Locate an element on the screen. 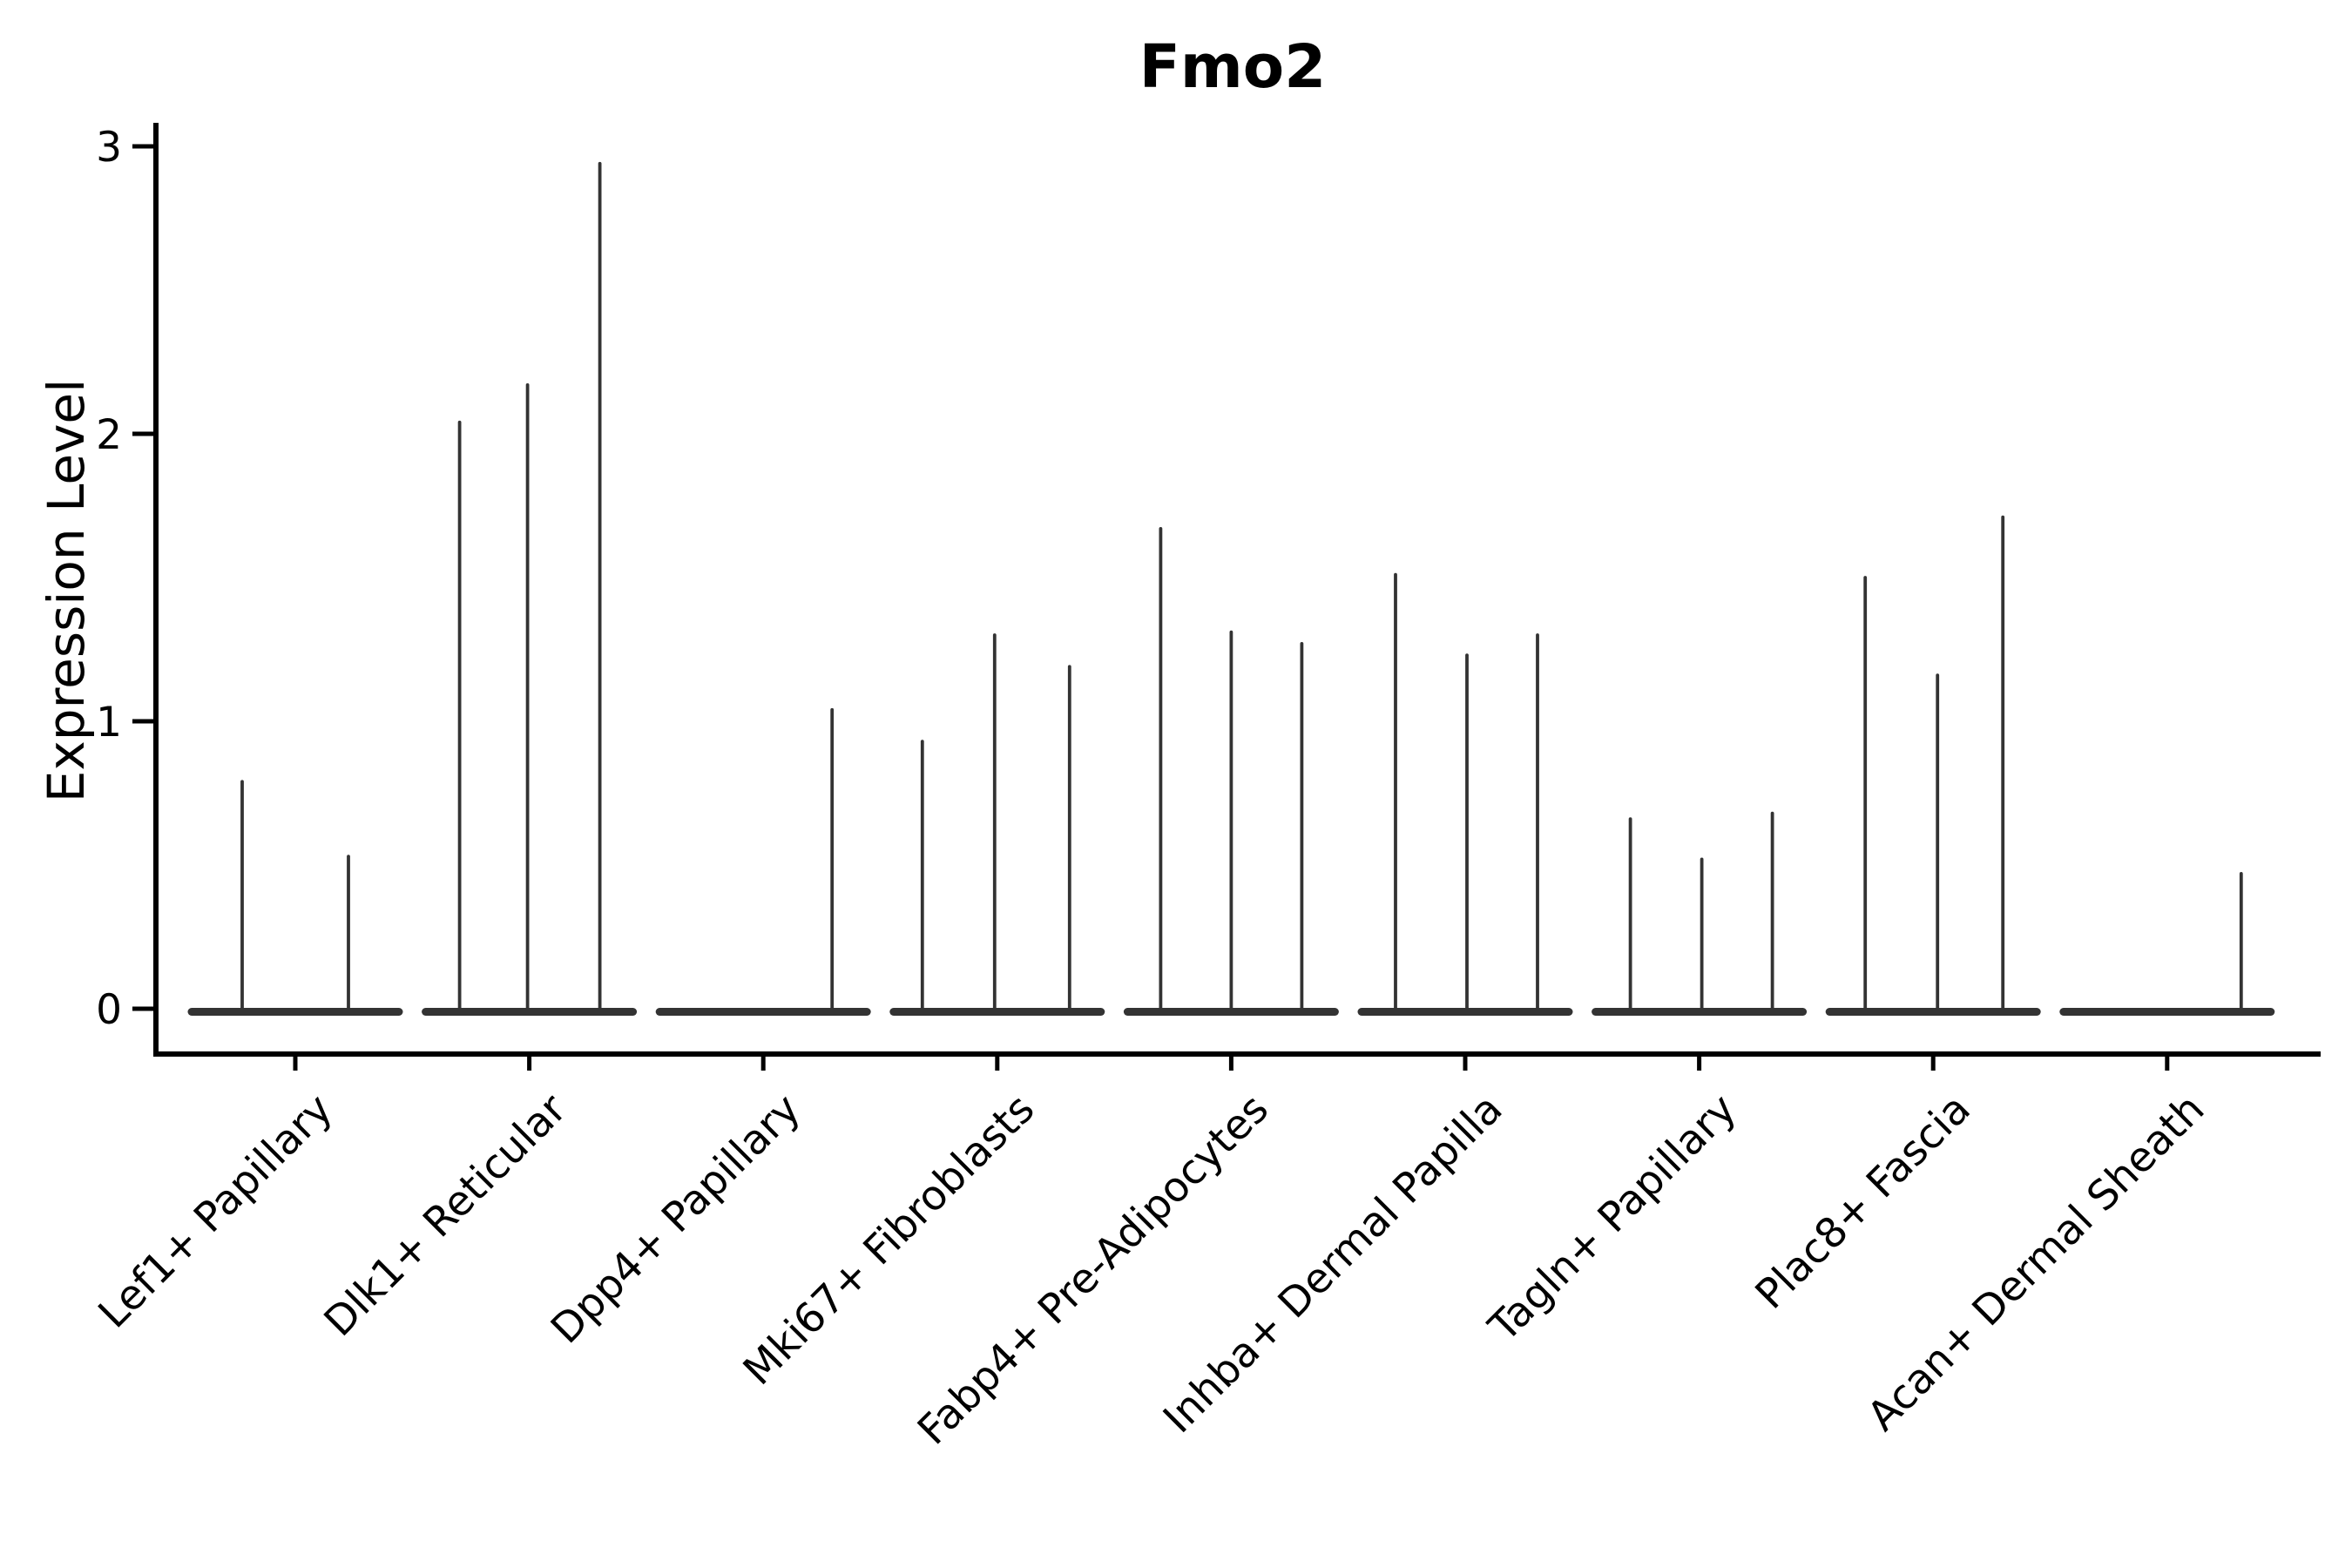 The height and width of the screenshot is (1568, 2352). x-tick-label: Plac8+ Fascia is located at coordinates (1863, 1202).